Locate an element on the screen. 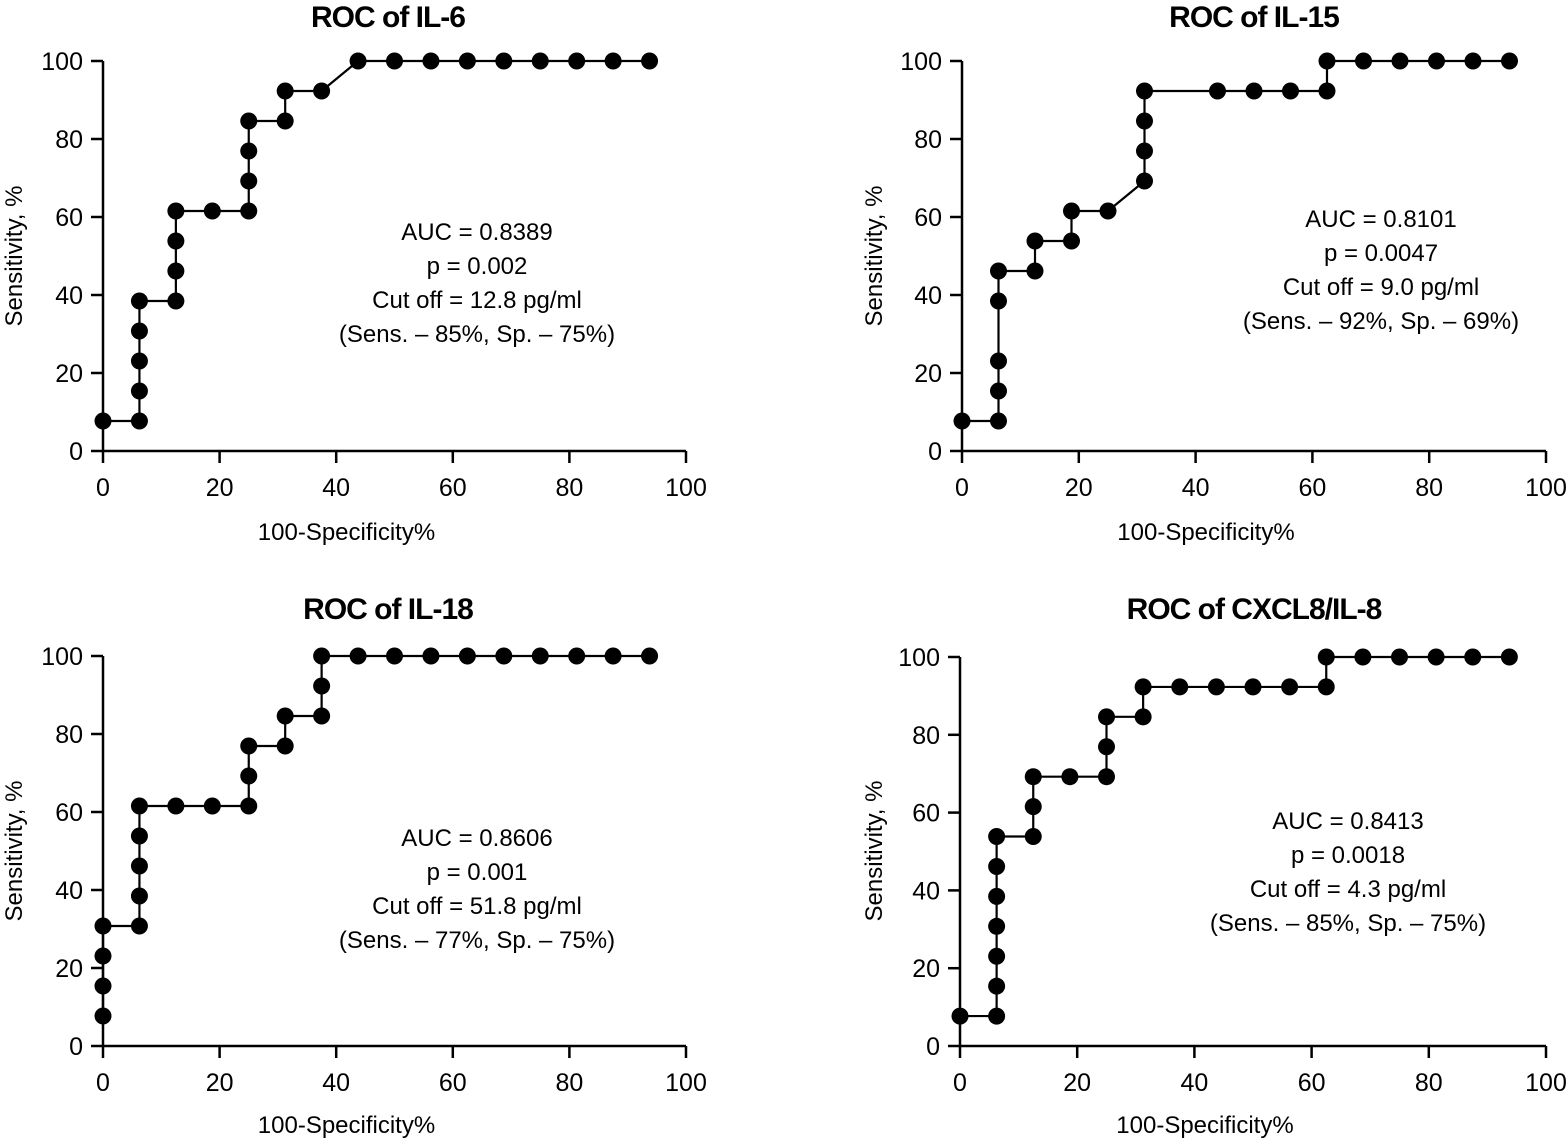  x-tick-label: 80 is located at coordinates (569, 488).